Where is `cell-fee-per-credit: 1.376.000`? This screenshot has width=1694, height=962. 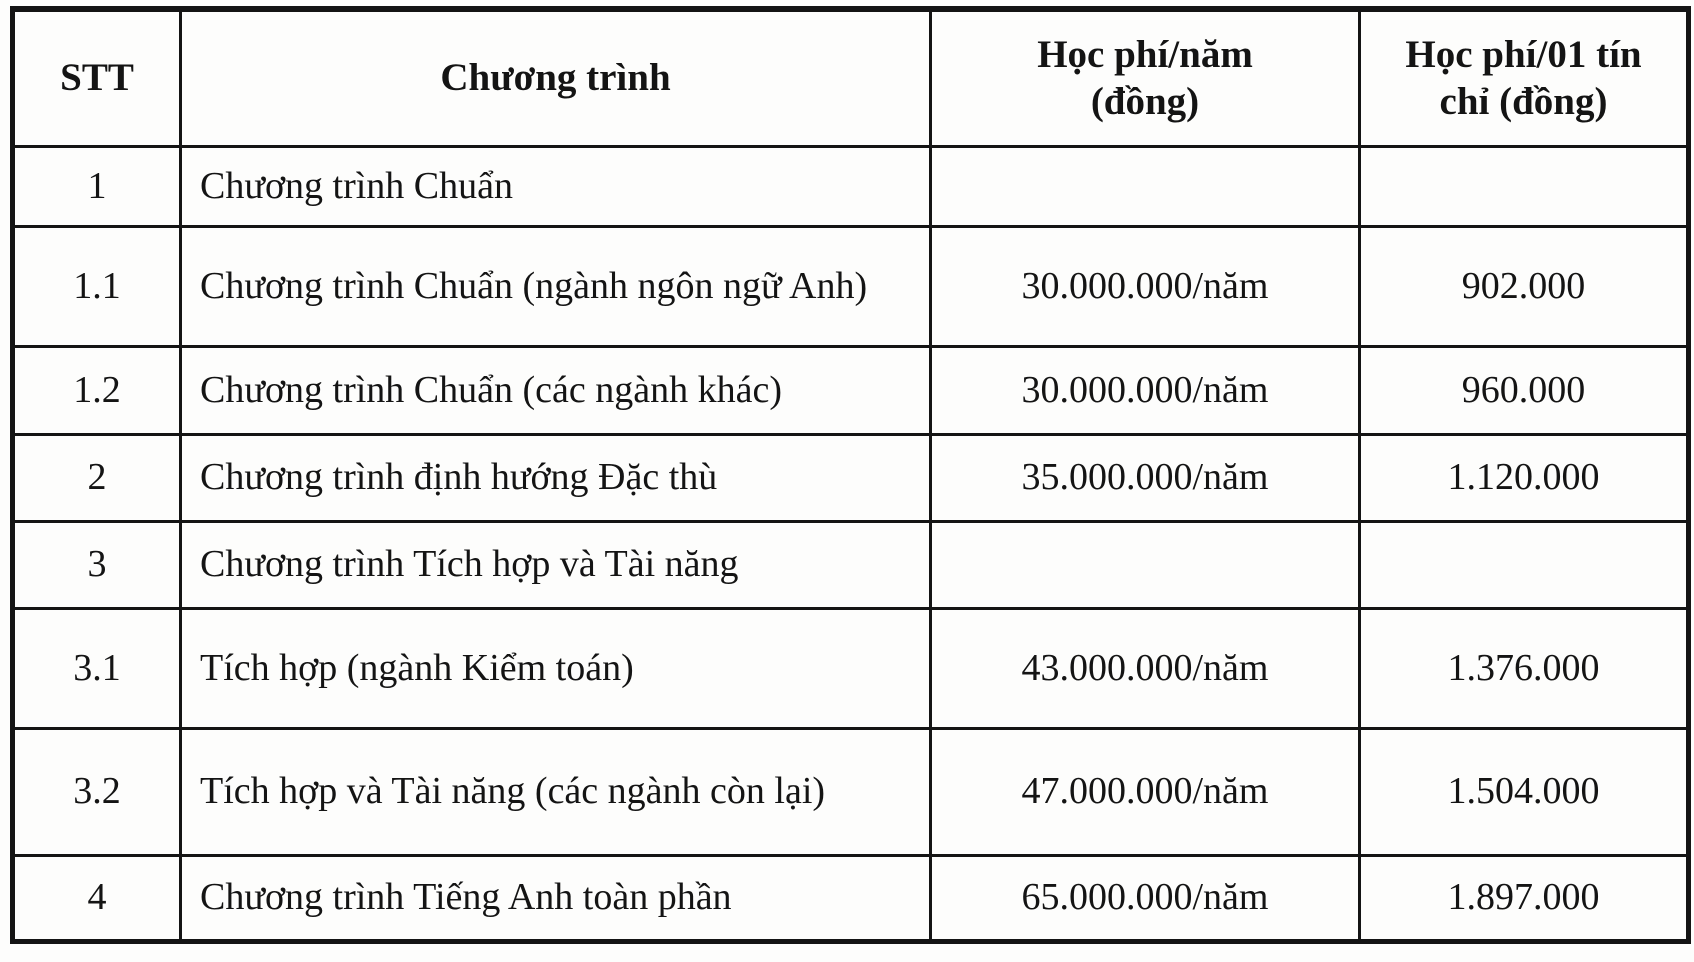
cell-fee-per-credit: 1.376.000 is located at coordinates (1524, 668).